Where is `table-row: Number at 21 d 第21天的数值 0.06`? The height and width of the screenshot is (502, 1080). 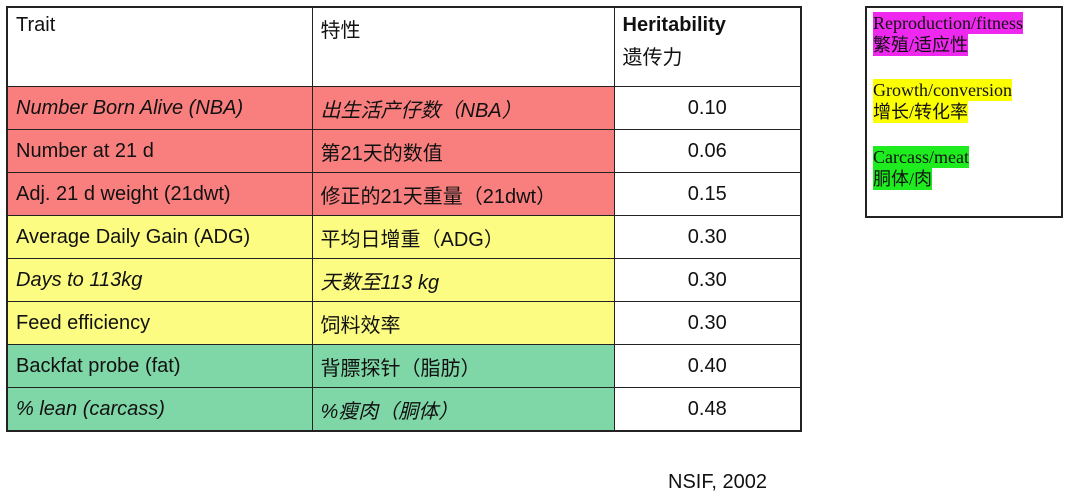
table-row: Number at 21 d 第21天的数值 0.06 is located at coordinates (404, 151).